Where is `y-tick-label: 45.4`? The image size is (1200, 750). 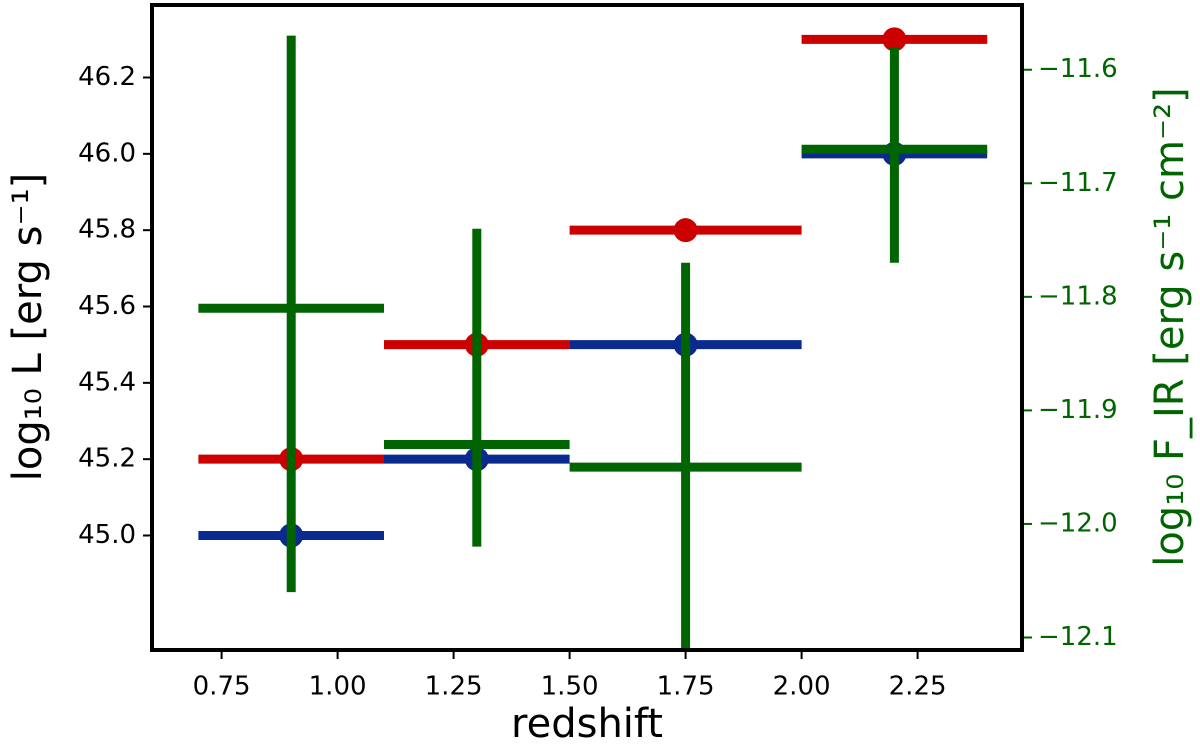 y-tick-label: 45.4 is located at coordinates (107, 382).